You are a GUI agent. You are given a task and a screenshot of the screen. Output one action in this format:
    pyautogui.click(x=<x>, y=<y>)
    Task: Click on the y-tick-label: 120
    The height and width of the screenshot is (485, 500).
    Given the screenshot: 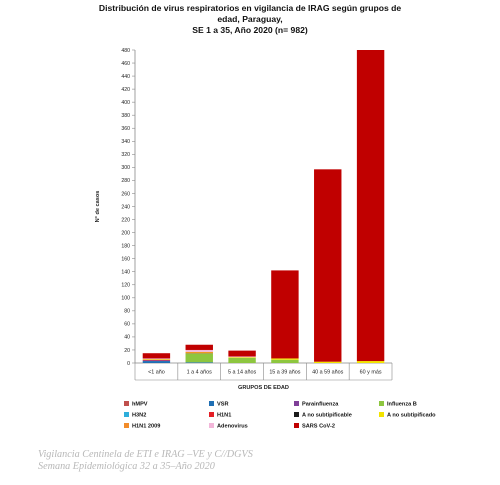 What is the action you would take?
    pyautogui.click(x=125, y=286)
    